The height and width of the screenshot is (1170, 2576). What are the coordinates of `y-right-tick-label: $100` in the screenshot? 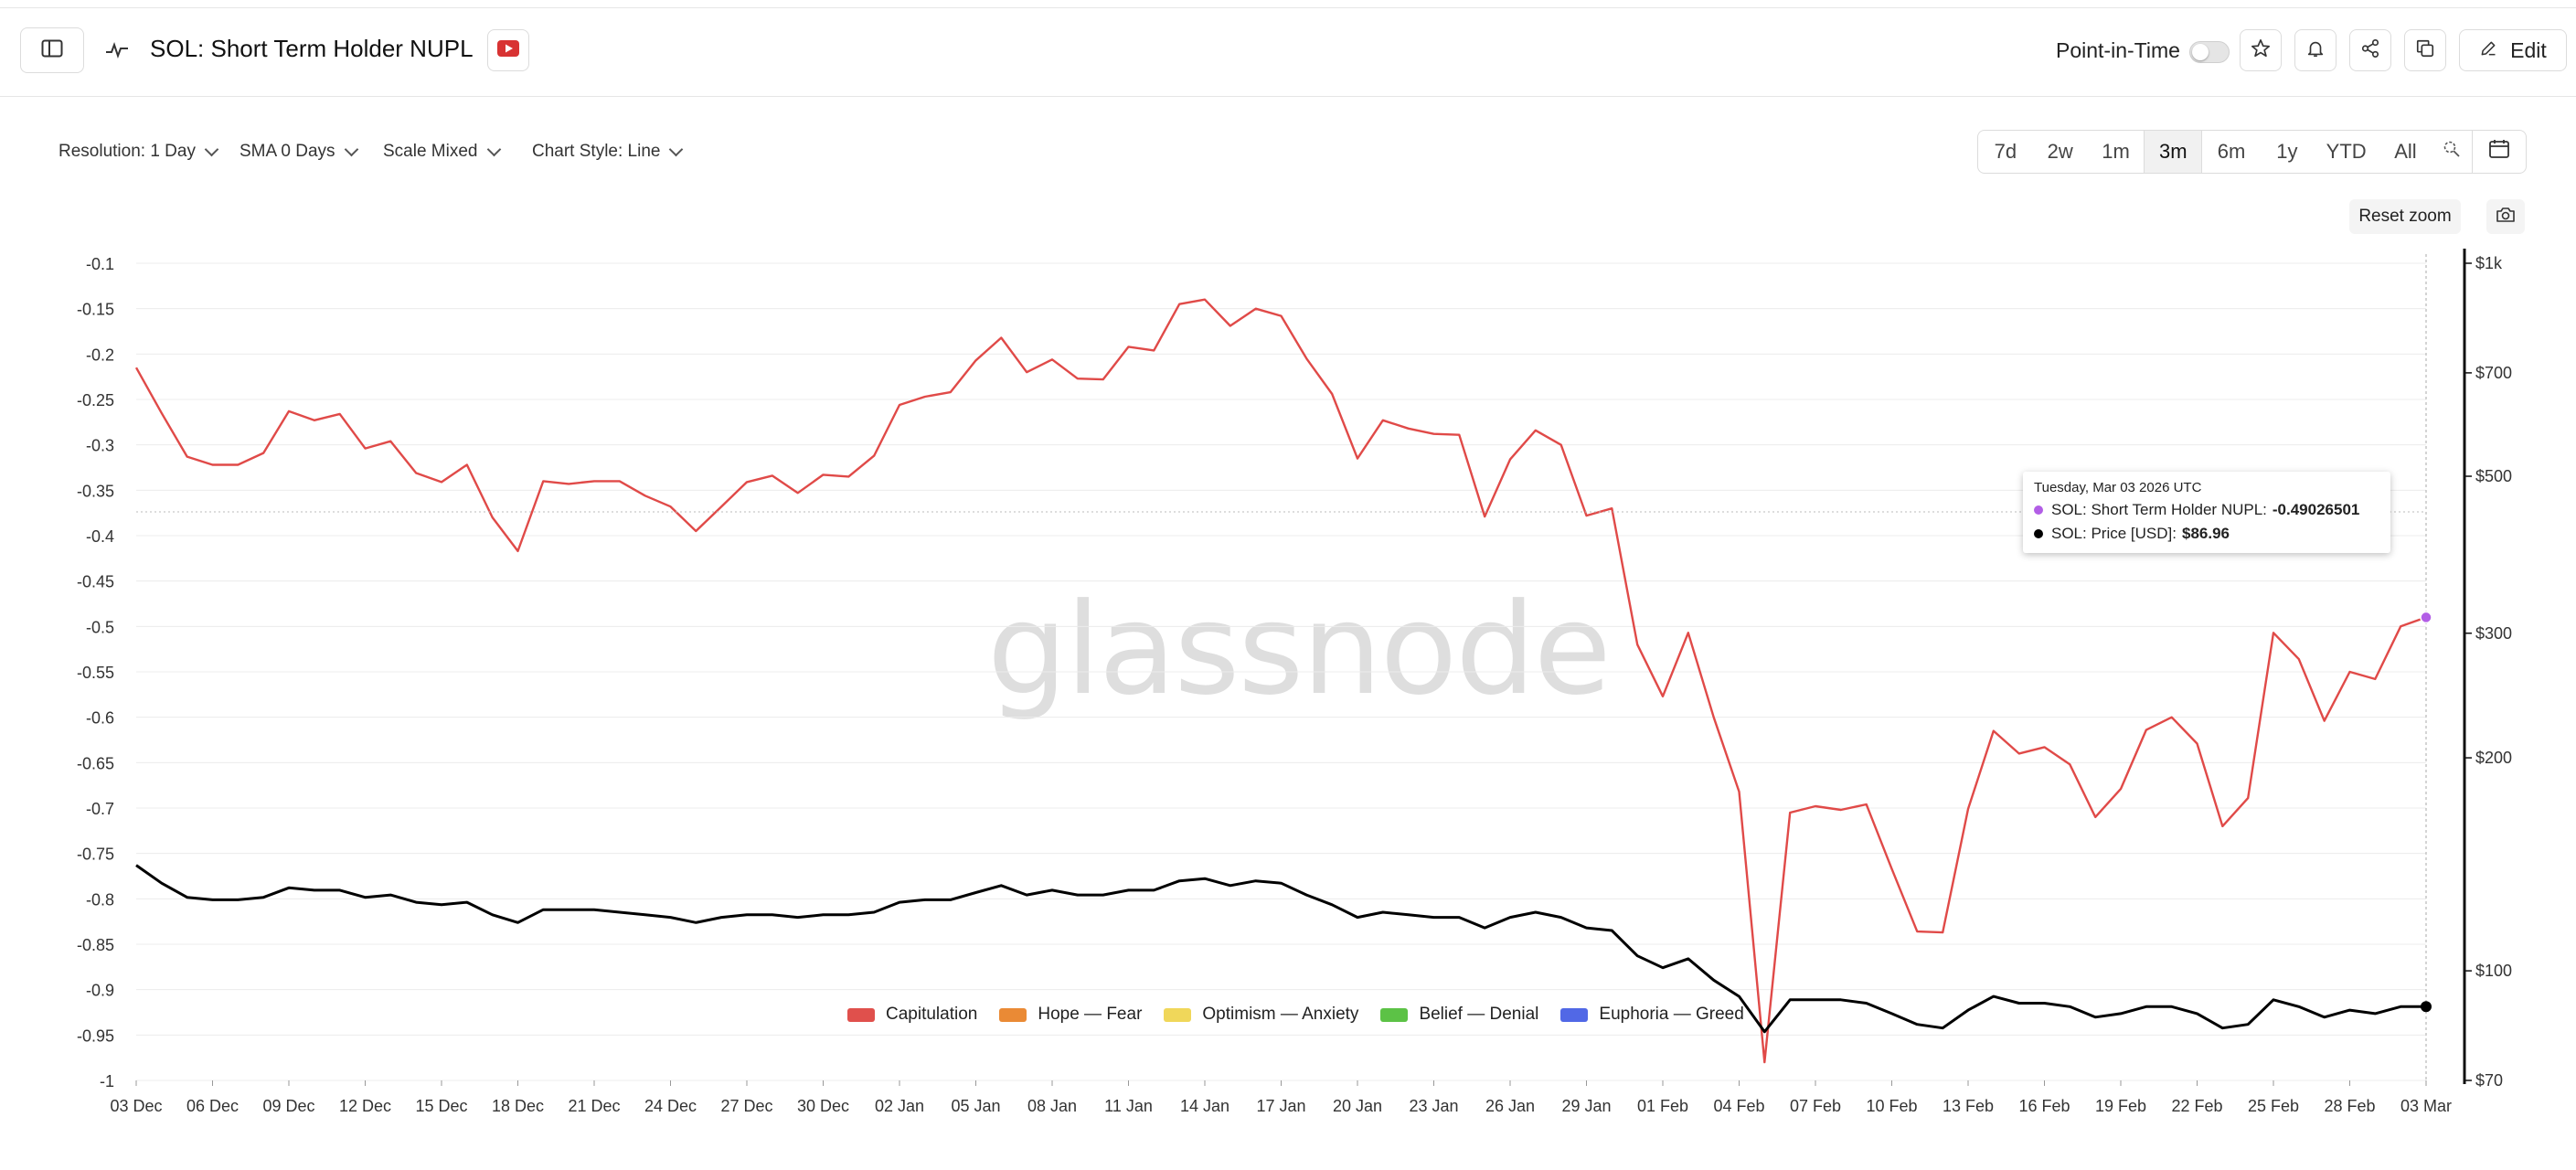 It's located at (2493, 971).